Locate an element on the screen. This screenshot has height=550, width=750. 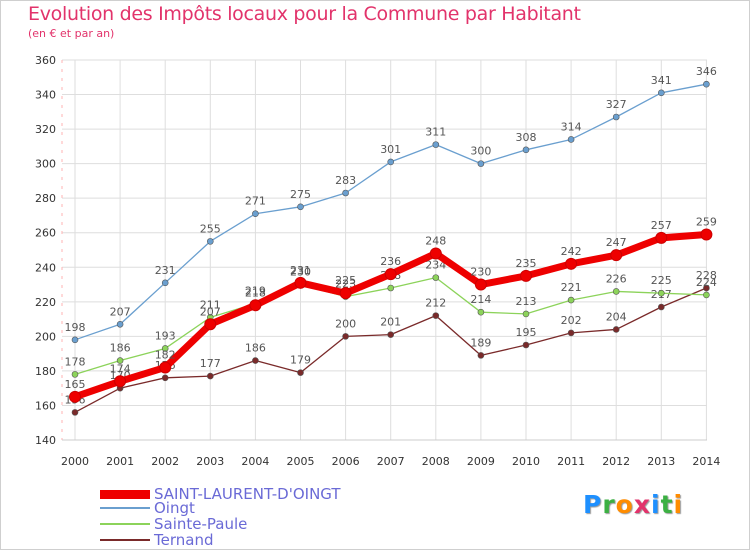
logo-letter: i is located at coordinates (656, 504).